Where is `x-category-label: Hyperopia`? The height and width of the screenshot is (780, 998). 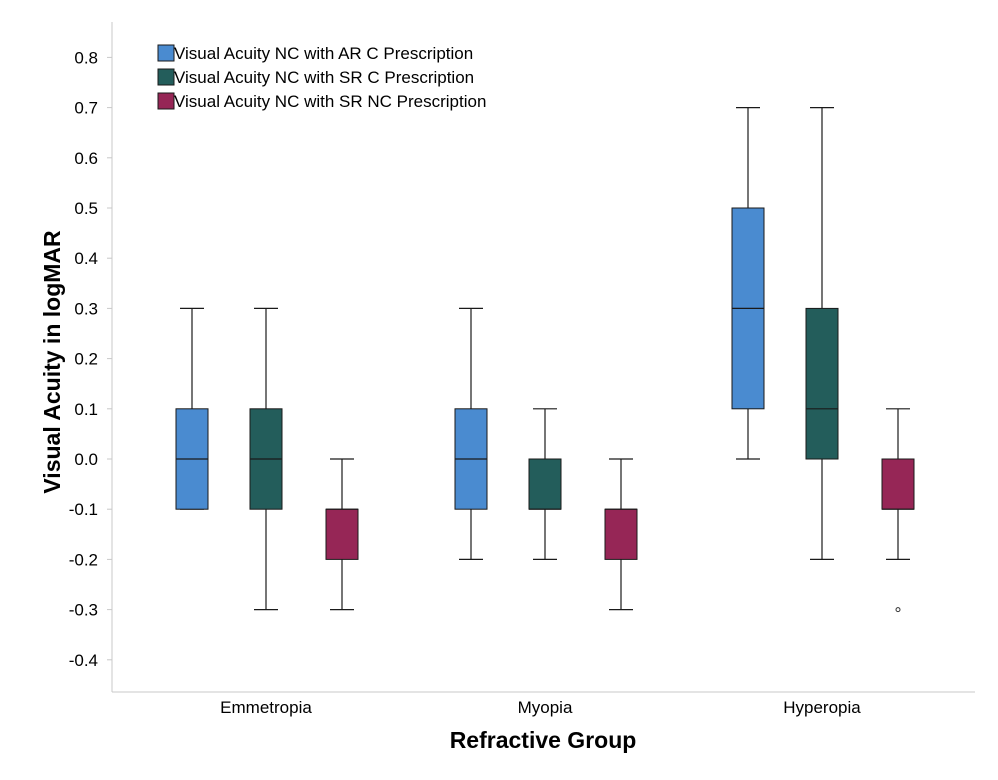
x-category-label: Hyperopia is located at coordinates (822, 707).